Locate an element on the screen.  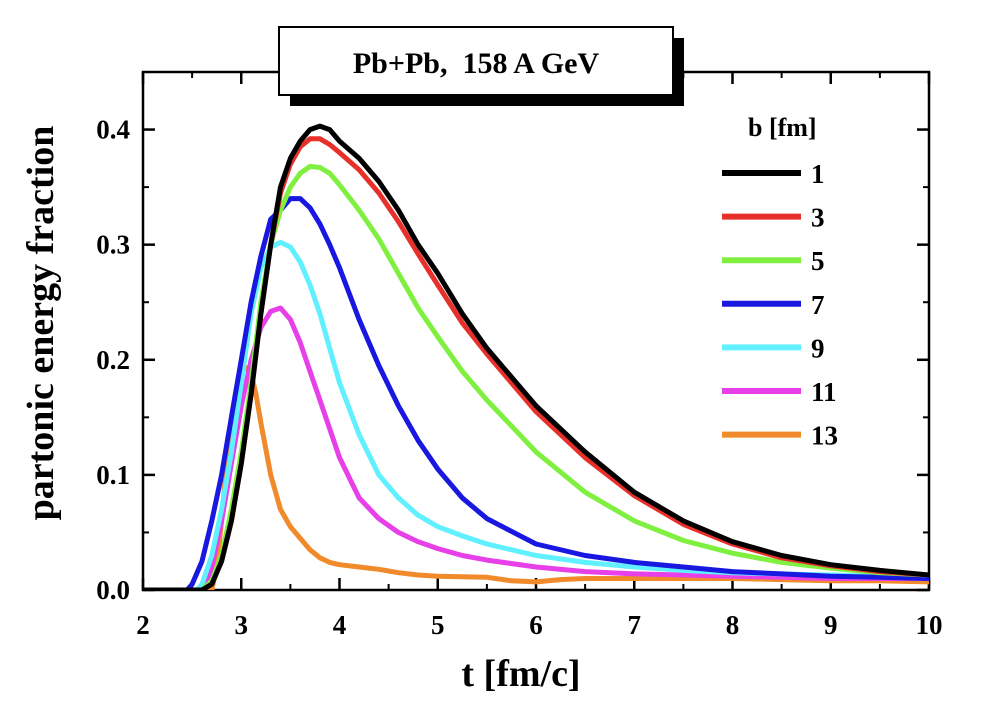
legend-label-b9: 9 is located at coordinates (818, 348).